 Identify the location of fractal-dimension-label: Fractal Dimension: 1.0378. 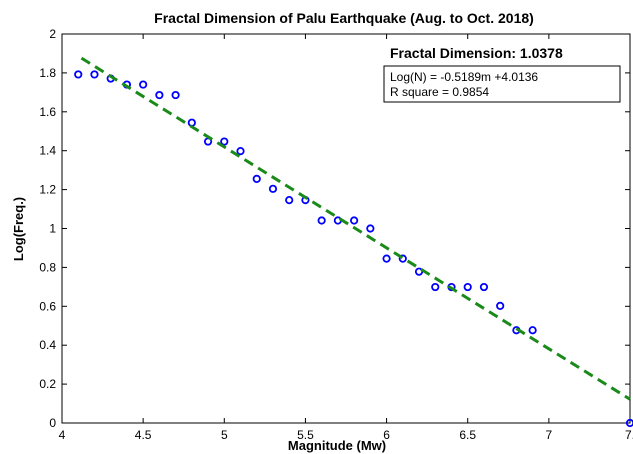
(476, 53).